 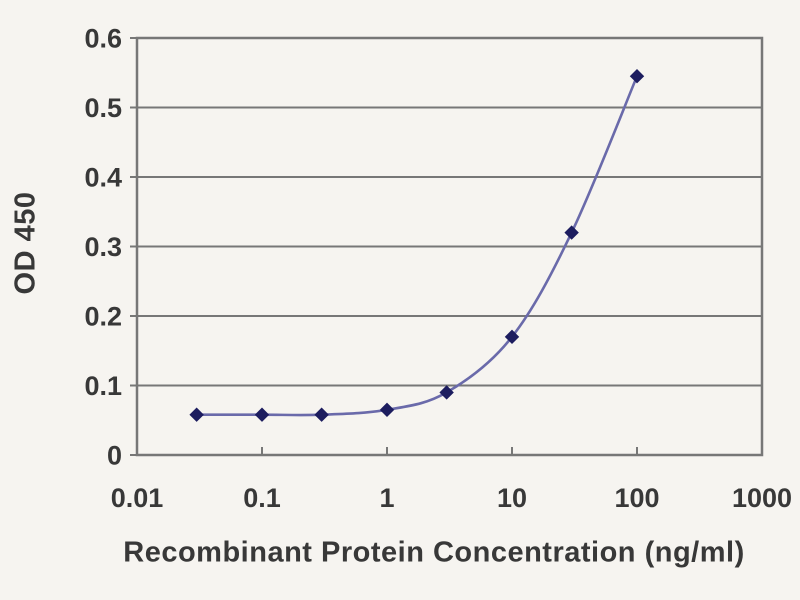 What do you see at coordinates (114, 456) in the screenshot?
I see `y-tick-label: 0` at bounding box center [114, 456].